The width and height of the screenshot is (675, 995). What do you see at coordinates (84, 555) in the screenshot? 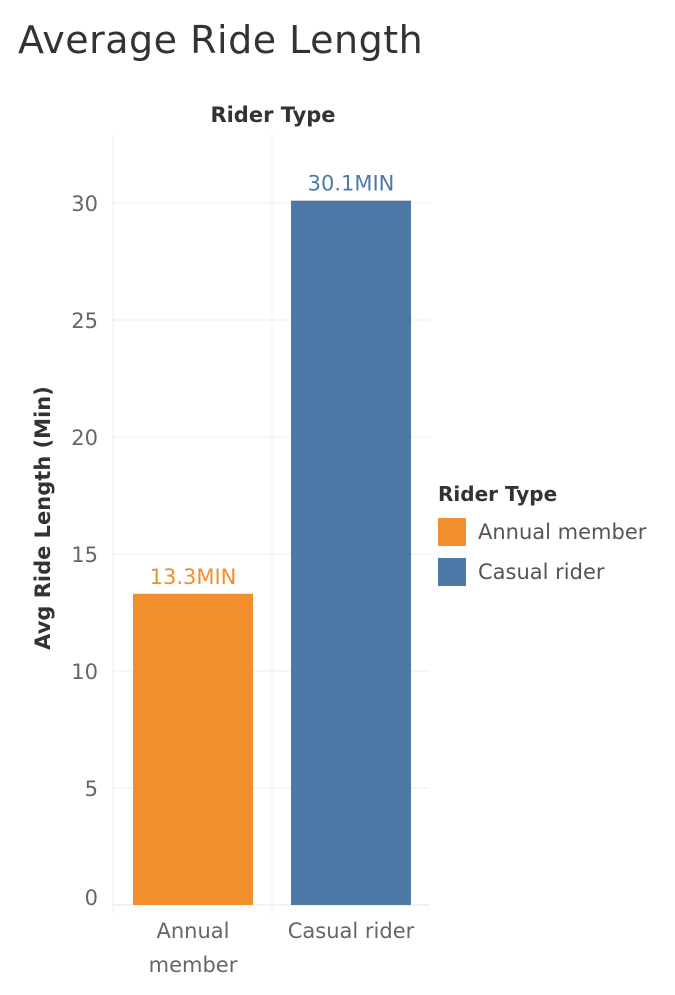
I see `y-tick-label: 15` at bounding box center [84, 555].